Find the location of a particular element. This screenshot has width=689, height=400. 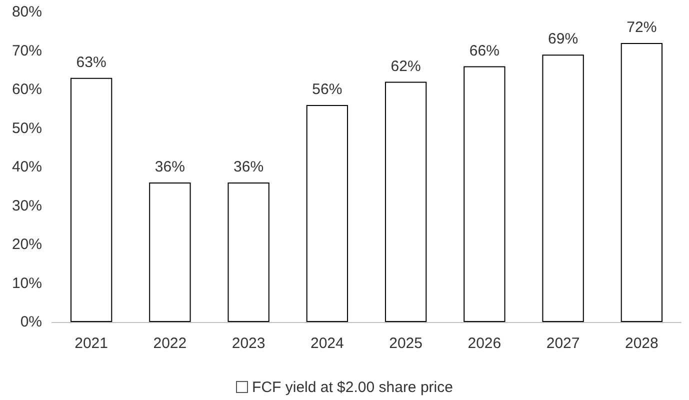

text: FCF yield at $2.00 share price is located at coordinates (352, 387).